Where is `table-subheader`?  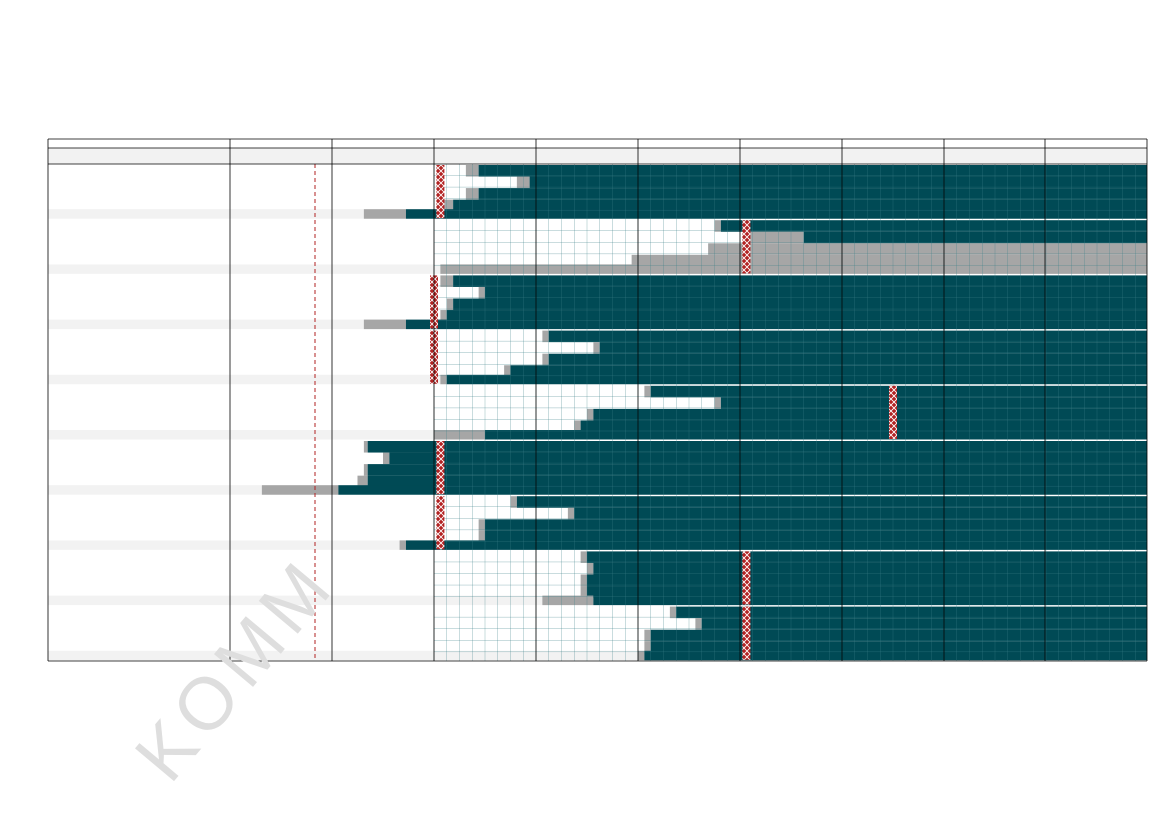
table-subheader is located at coordinates (597, 156).